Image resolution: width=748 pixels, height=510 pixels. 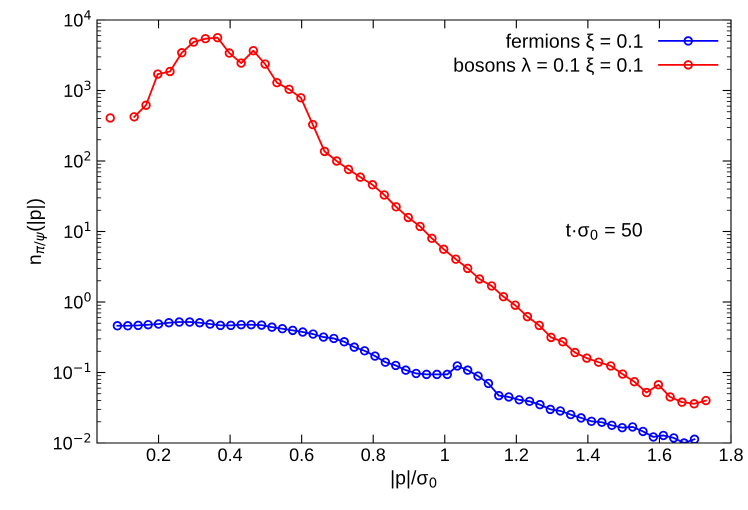 What do you see at coordinates (660, 455) in the screenshot?
I see `x-tick-label: 1.6` at bounding box center [660, 455].